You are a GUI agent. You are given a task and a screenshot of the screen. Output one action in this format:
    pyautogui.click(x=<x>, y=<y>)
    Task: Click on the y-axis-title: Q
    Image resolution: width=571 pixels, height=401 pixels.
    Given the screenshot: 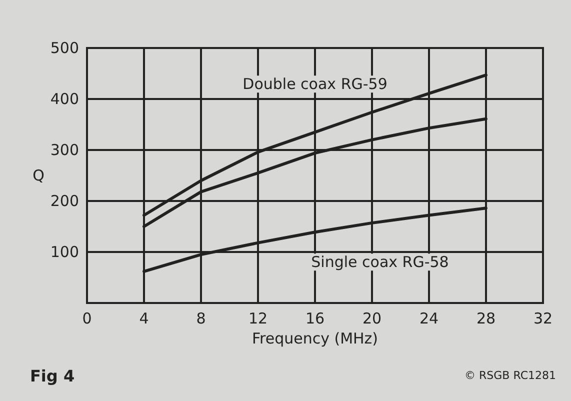 What is the action you would take?
    pyautogui.click(x=38, y=175)
    